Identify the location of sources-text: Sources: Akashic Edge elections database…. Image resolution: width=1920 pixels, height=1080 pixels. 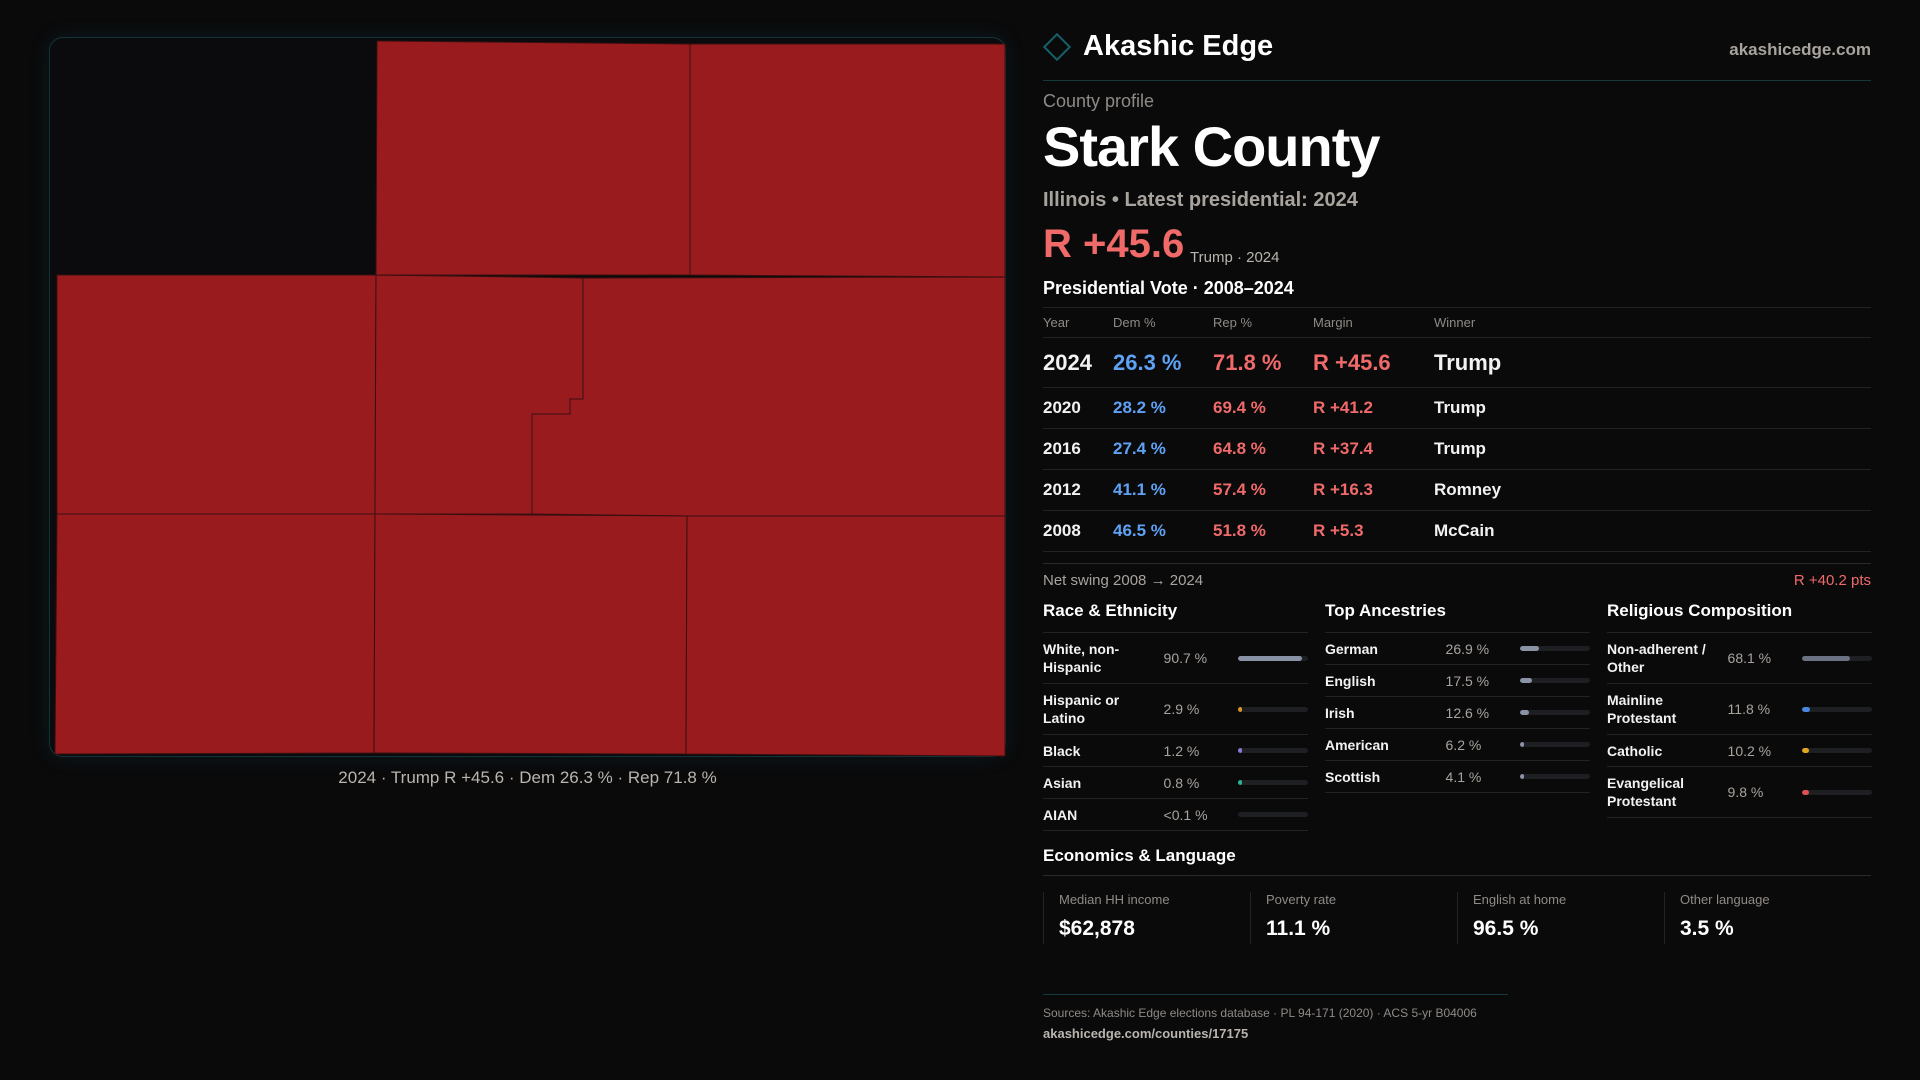
(1260, 1013).